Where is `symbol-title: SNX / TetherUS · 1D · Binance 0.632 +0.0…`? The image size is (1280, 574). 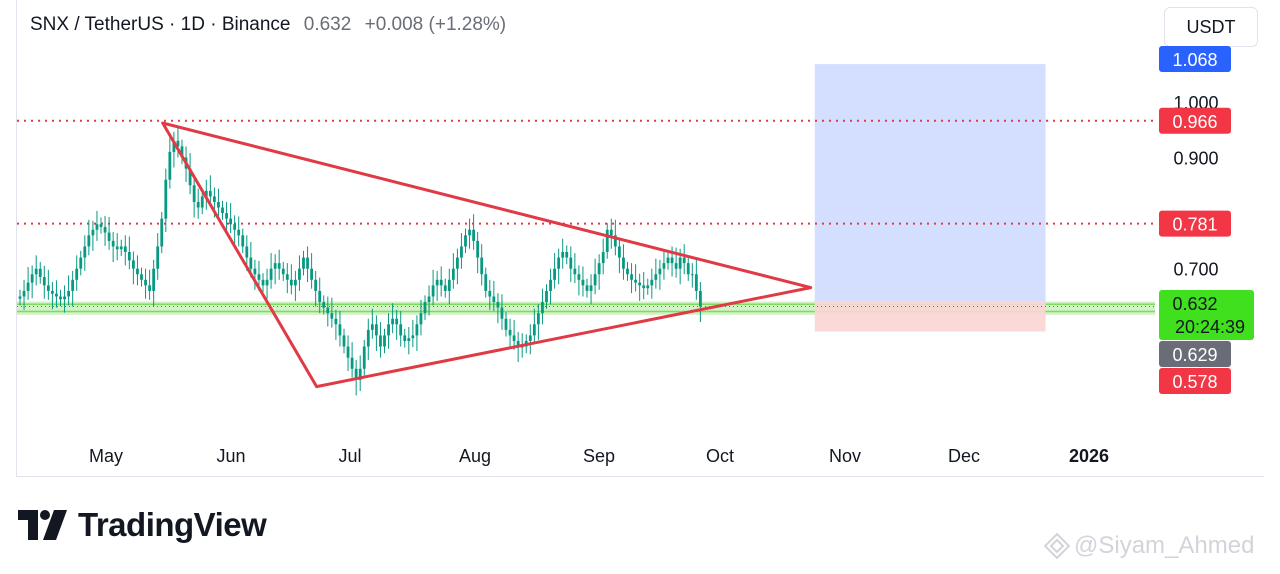
symbol-title: SNX / TetherUS · 1D · Binance 0.632 +0.0… is located at coordinates (268, 25).